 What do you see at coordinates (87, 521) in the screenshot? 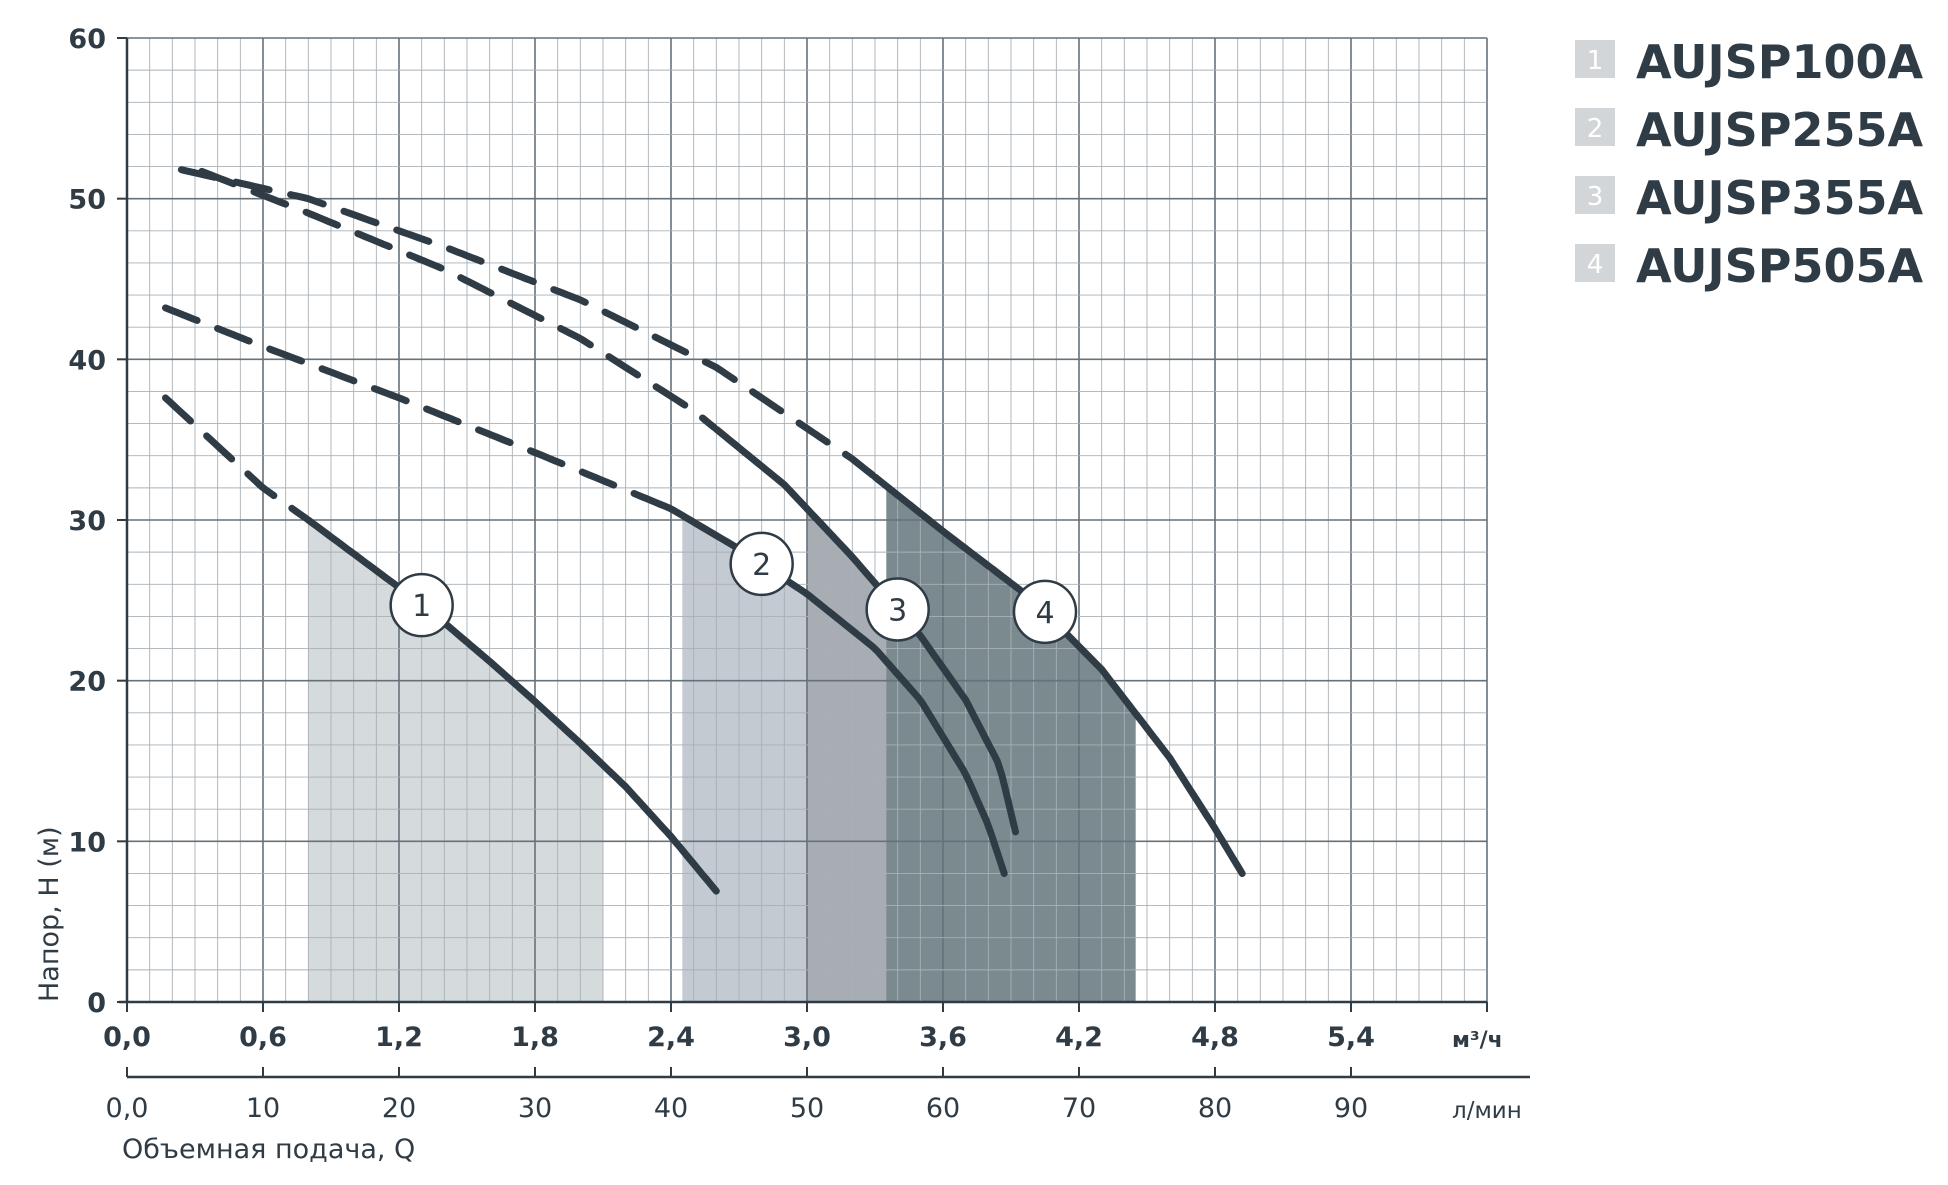
I see `y-tick-label: 30` at bounding box center [87, 521].